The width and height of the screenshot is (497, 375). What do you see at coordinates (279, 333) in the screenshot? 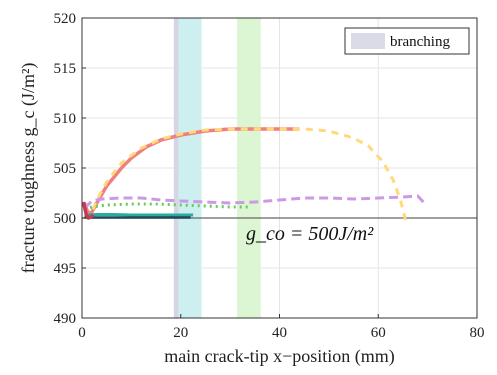
I see `x-tick-label: 40` at bounding box center [279, 333].